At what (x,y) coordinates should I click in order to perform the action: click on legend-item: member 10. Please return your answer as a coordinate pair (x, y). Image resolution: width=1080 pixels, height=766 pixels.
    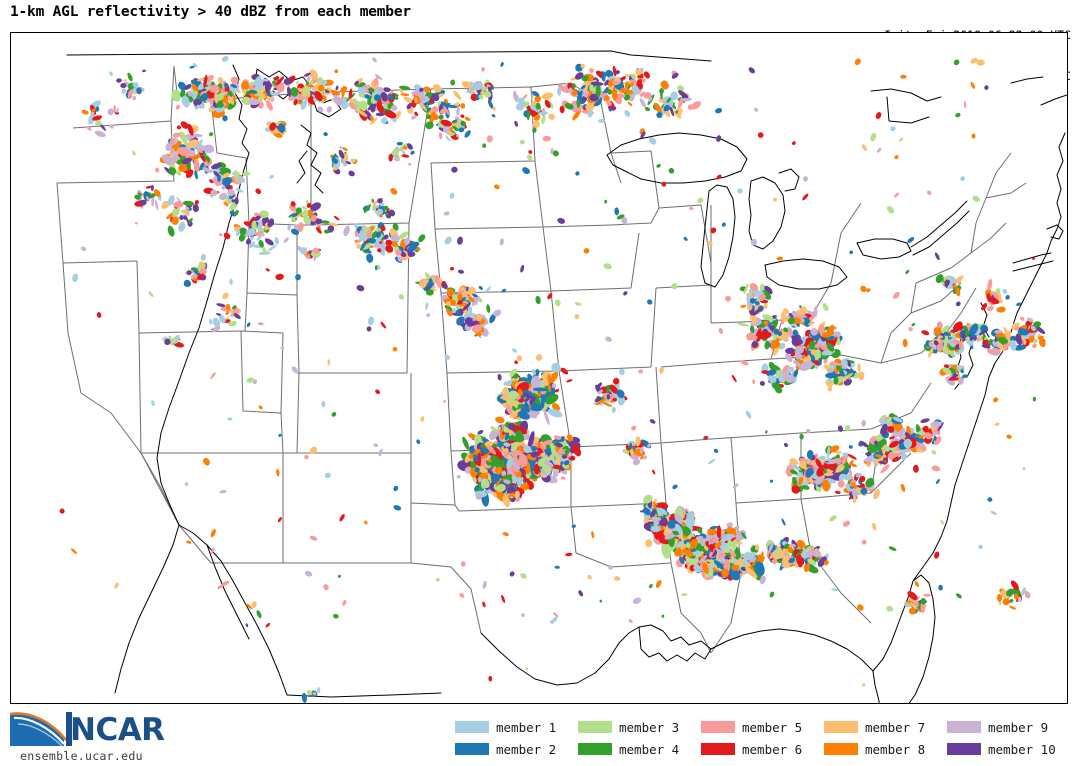
    Looking at the image, I should click on (1008, 749).